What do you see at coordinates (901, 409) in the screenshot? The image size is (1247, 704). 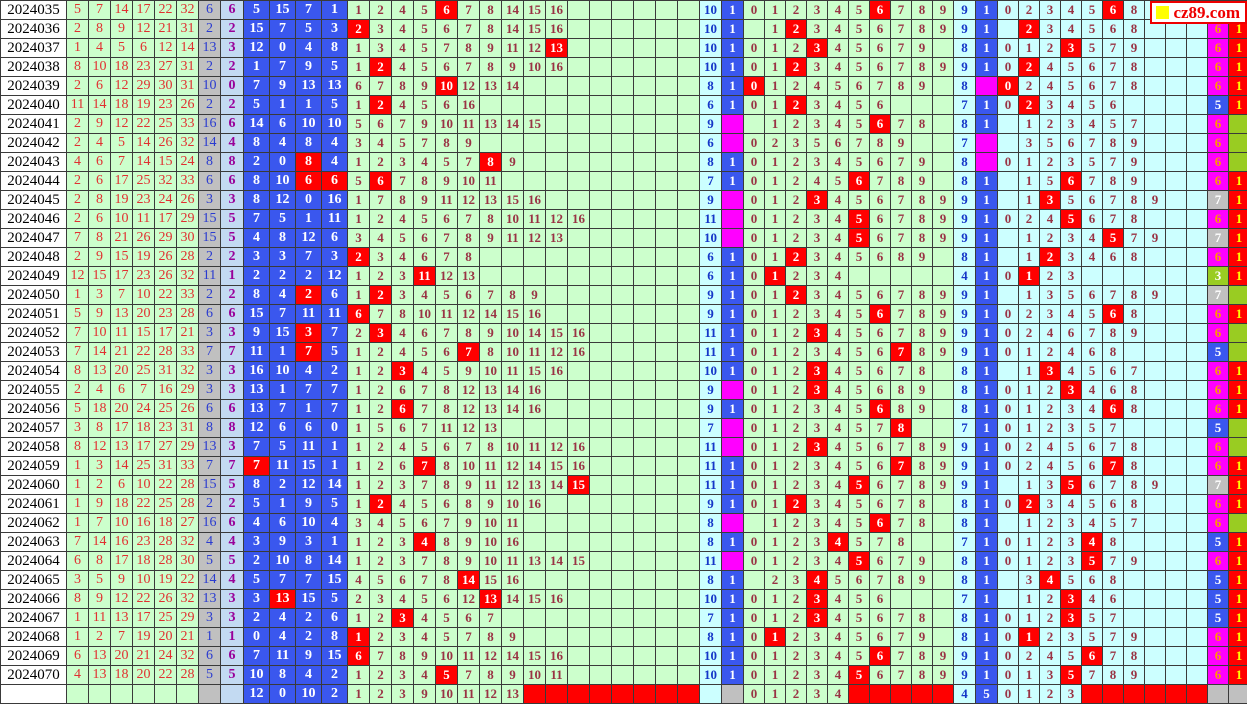 I see `tail-list-cell: 8` at bounding box center [901, 409].